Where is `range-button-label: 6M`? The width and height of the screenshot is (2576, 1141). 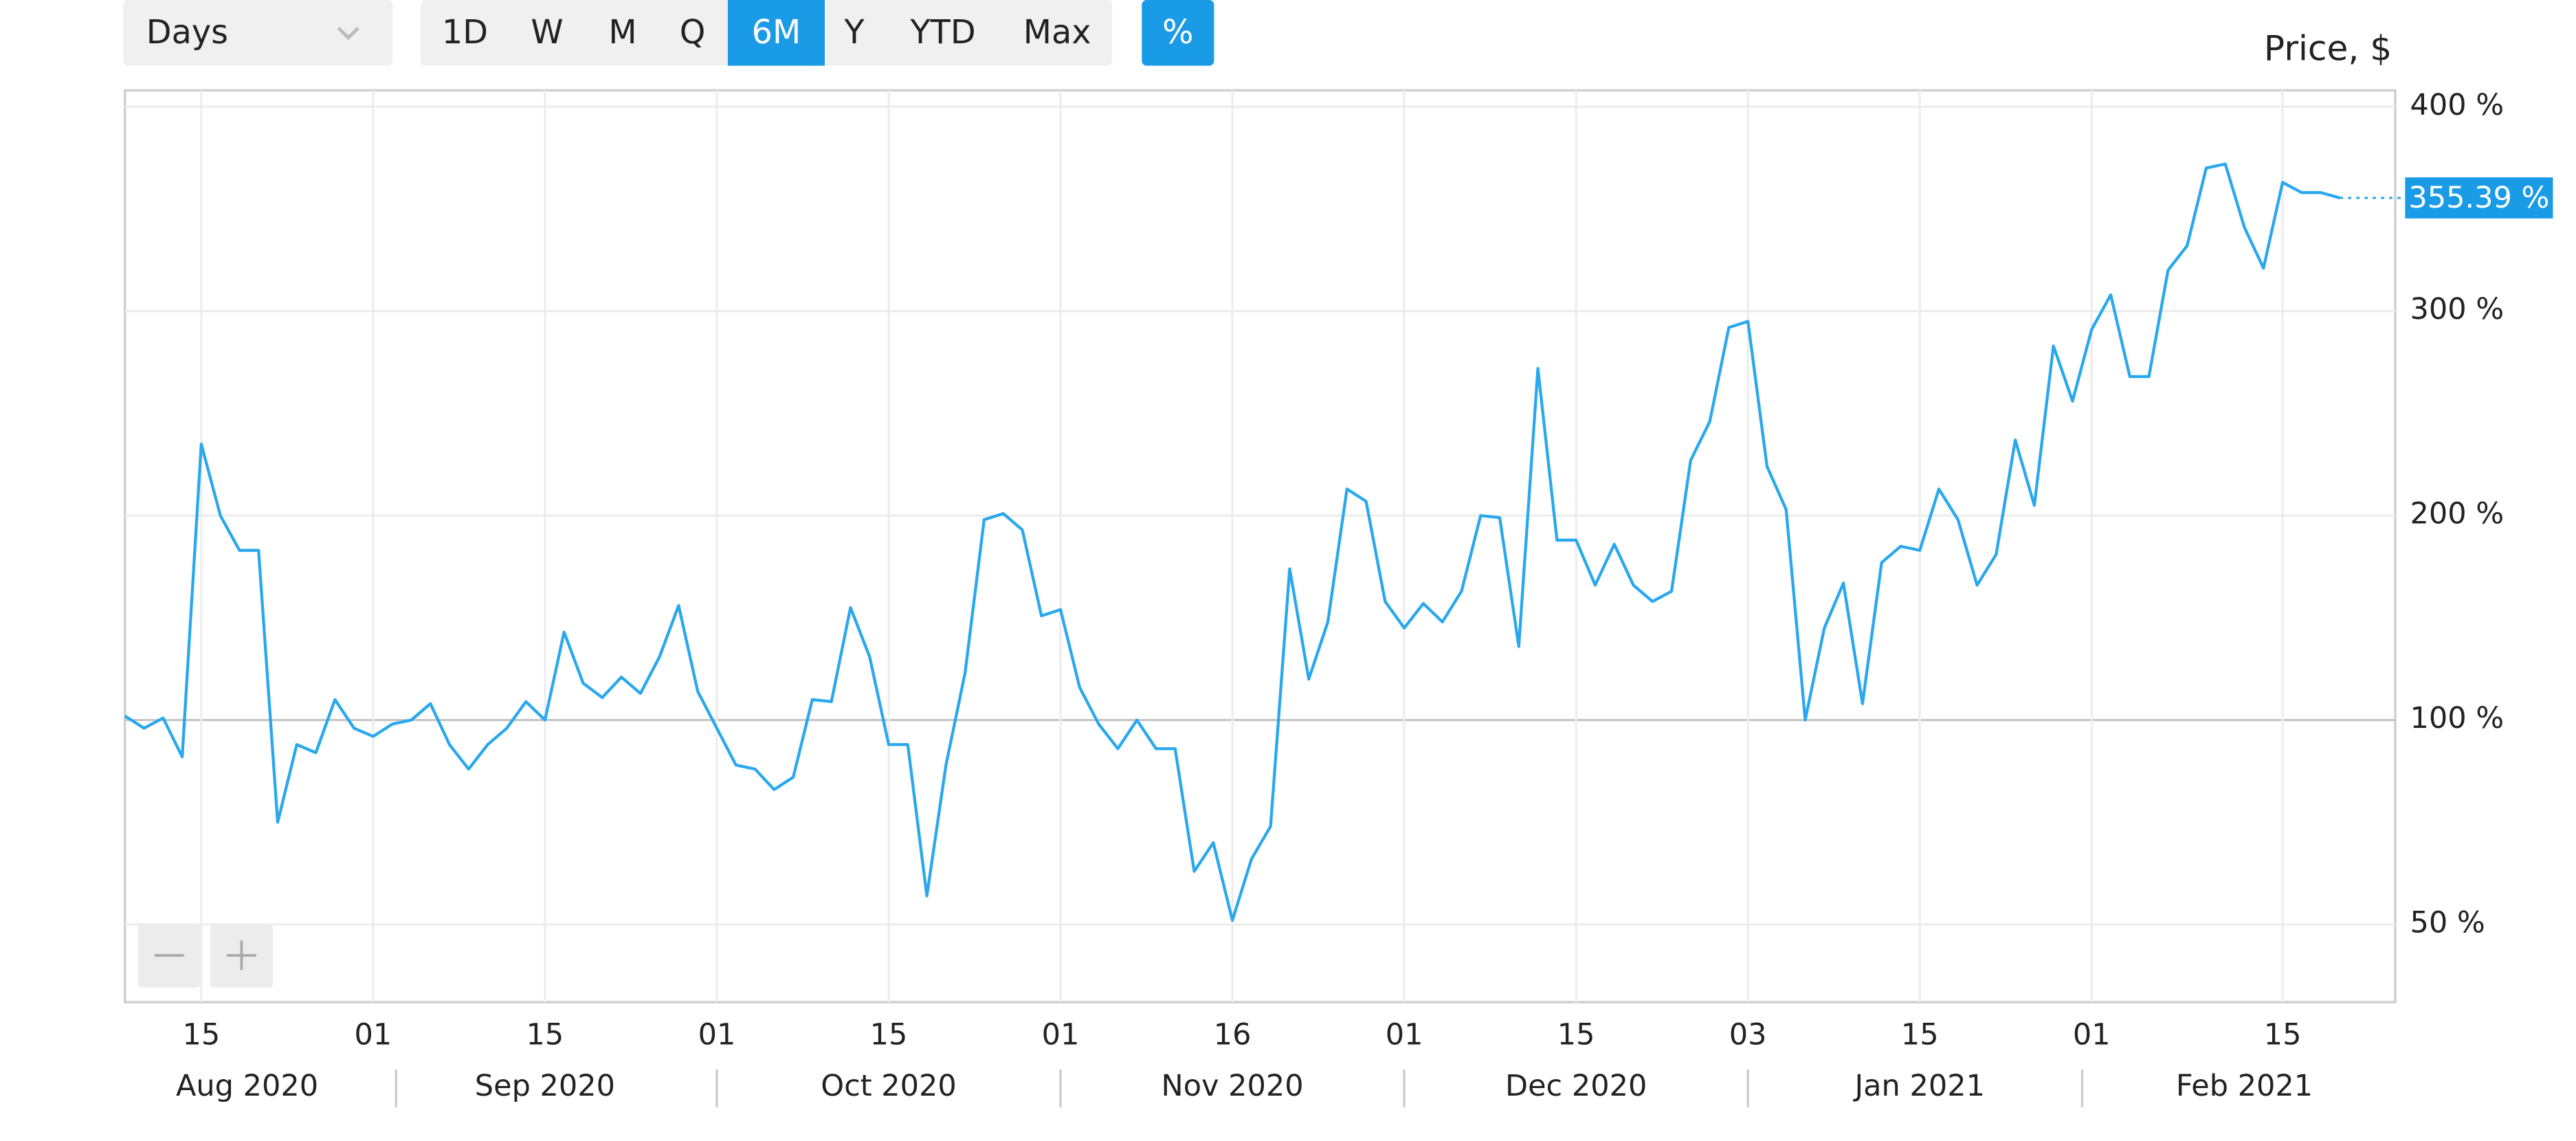 range-button-label: 6M is located at coordinates (776, 33).